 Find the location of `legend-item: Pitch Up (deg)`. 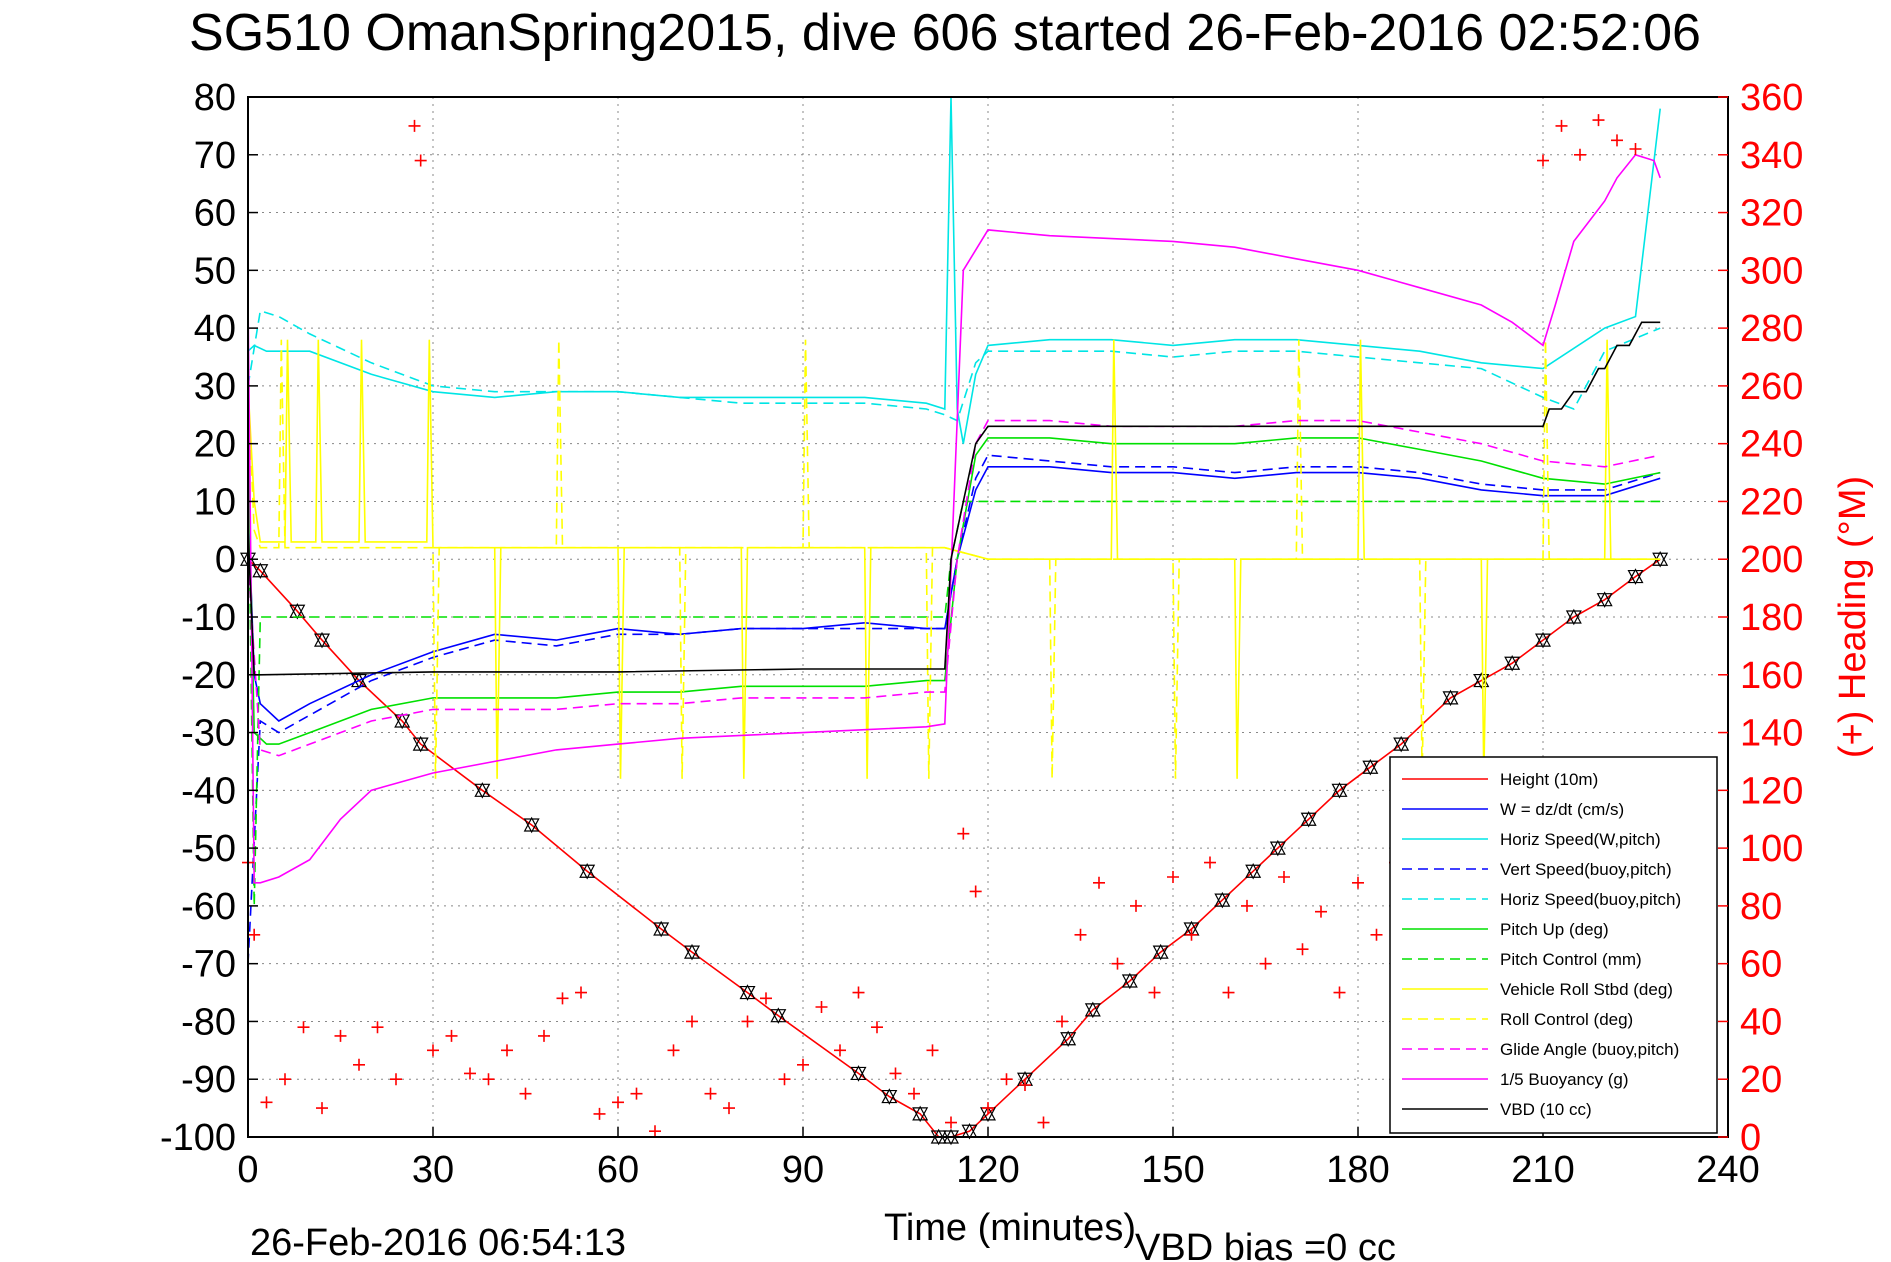

legend-item: Pitch Up (deg) is located at coordinates (1505, 929).